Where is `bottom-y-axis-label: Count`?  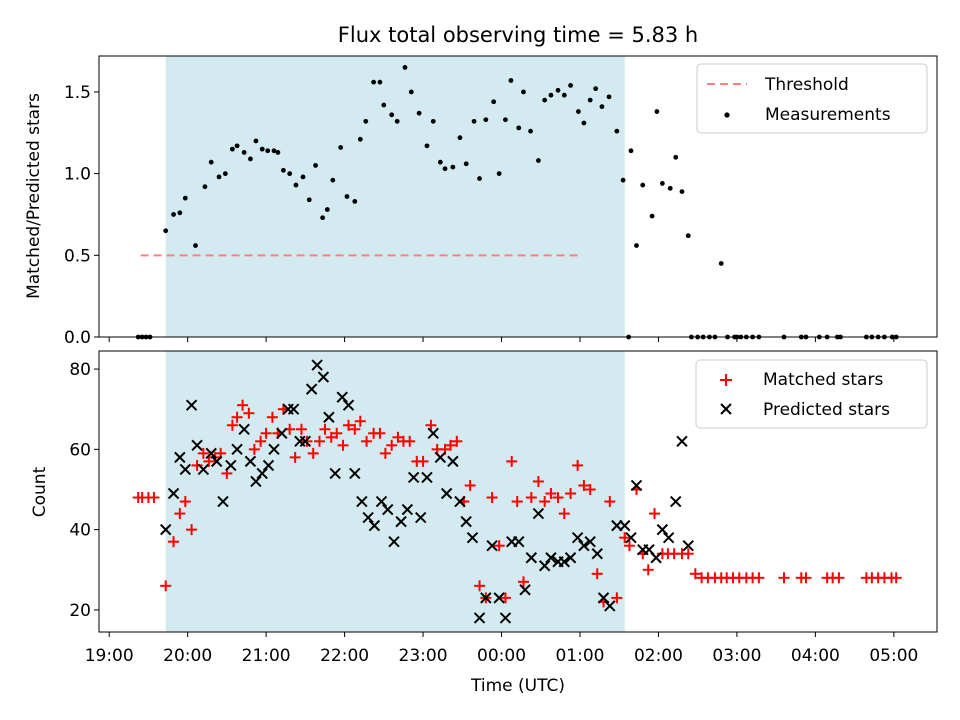 bottom-y-axis-label: Count is located at coordinates (40, 491).